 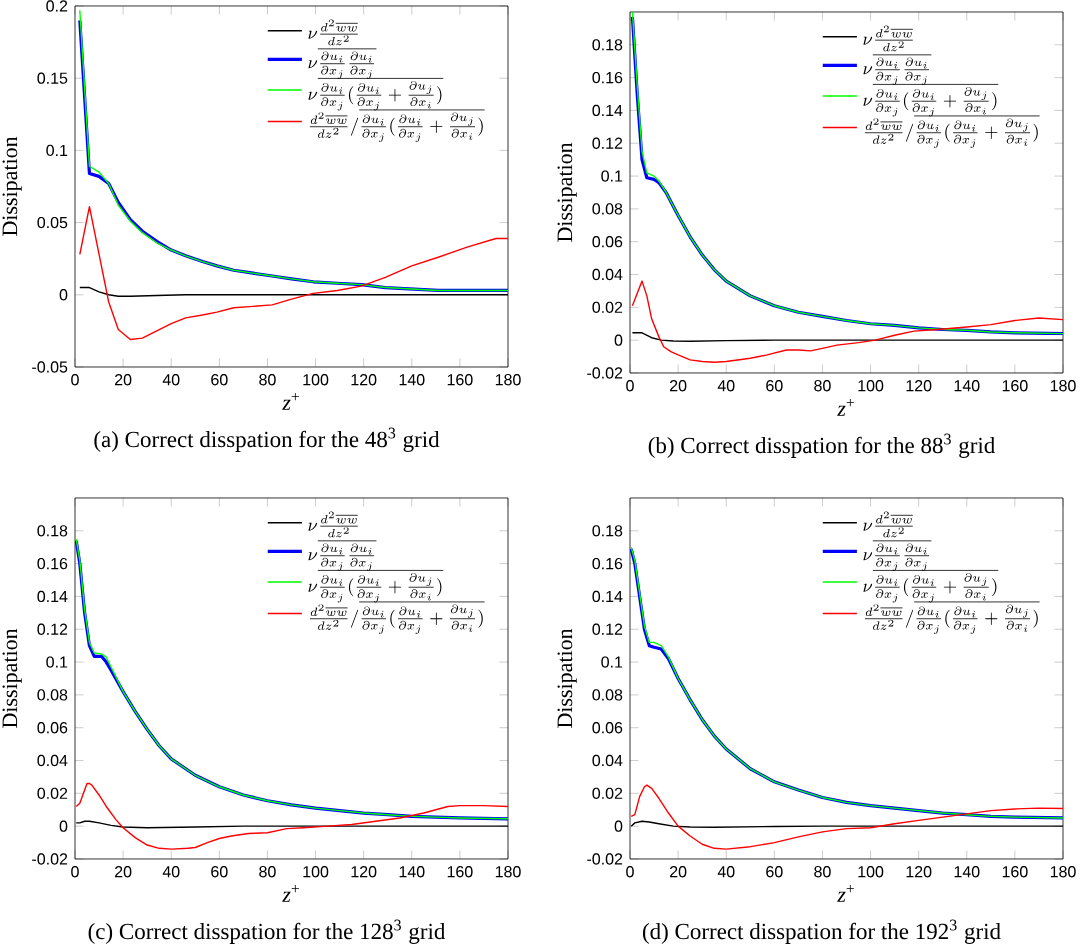 I want to click on y-tick-label: 0.05, so click(x=52, y=222).